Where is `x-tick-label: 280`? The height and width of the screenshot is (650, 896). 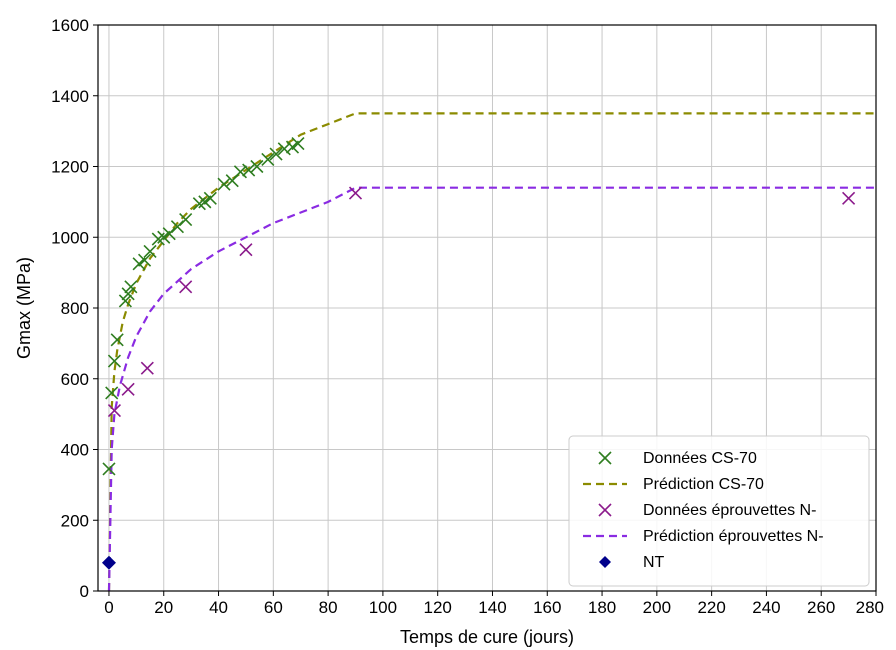 x-tick-label: 280 is located at coordinates (870, 607).